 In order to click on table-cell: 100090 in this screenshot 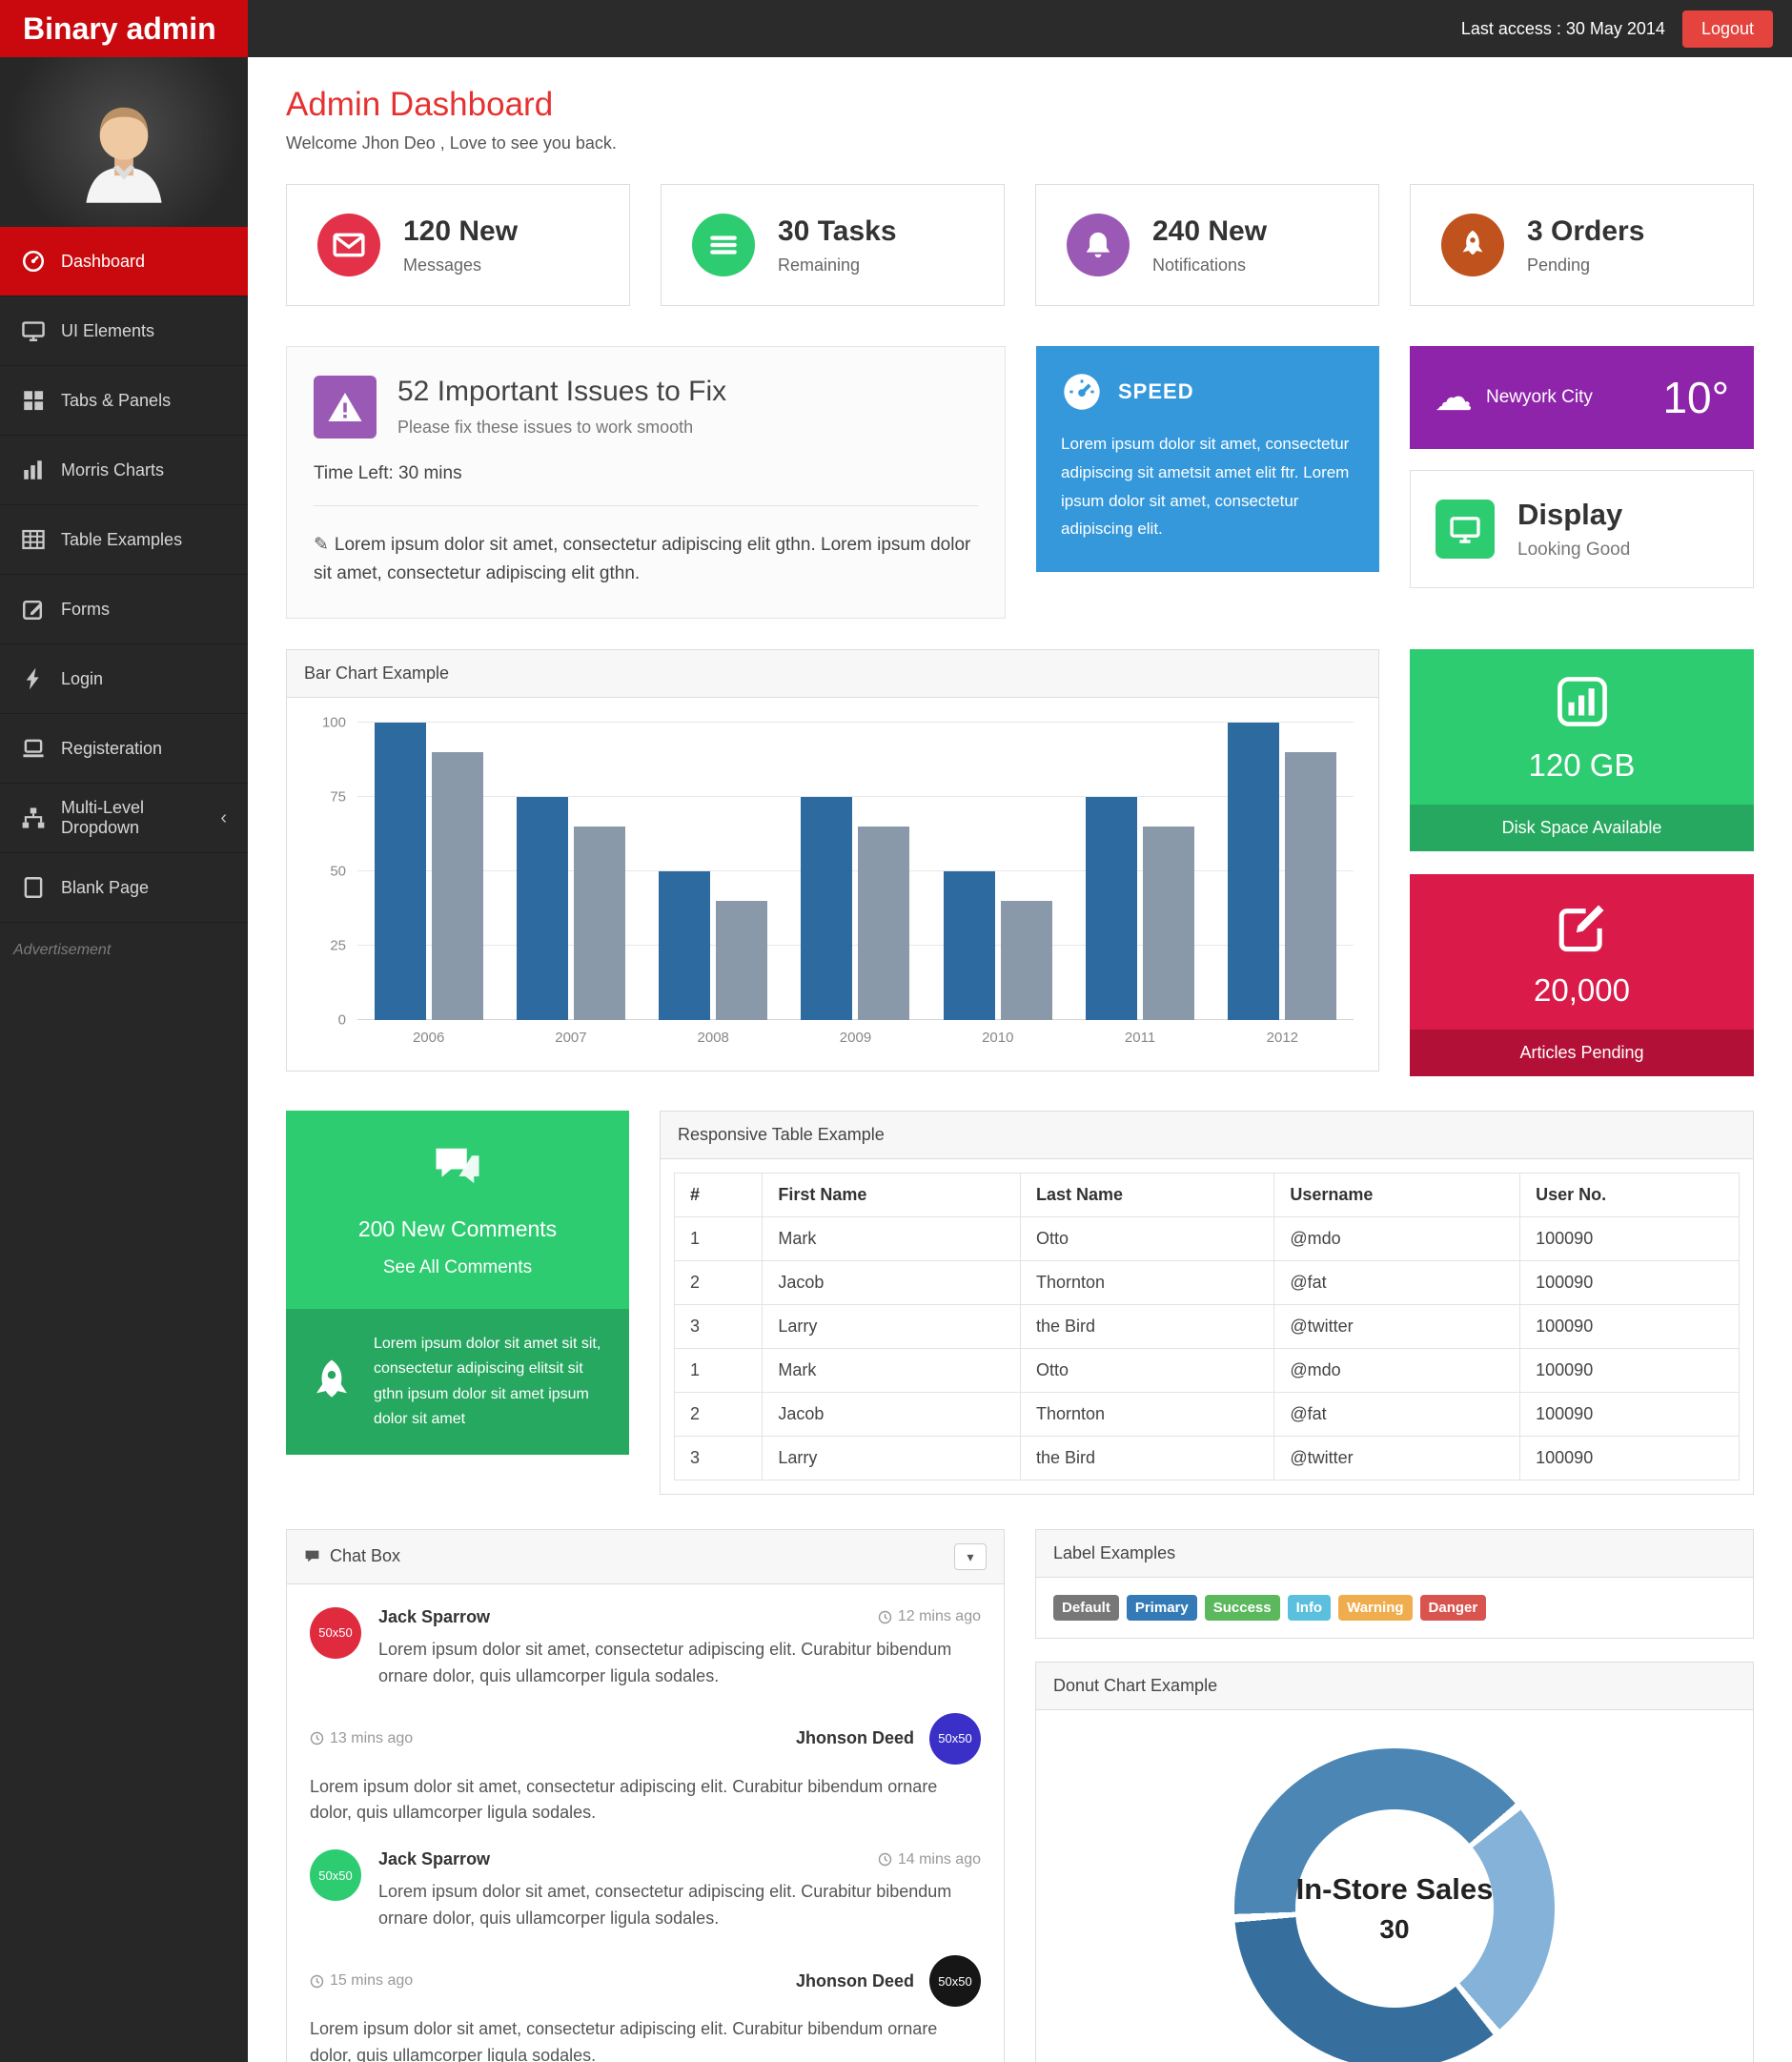, I will do `click(1629, 1457)`.